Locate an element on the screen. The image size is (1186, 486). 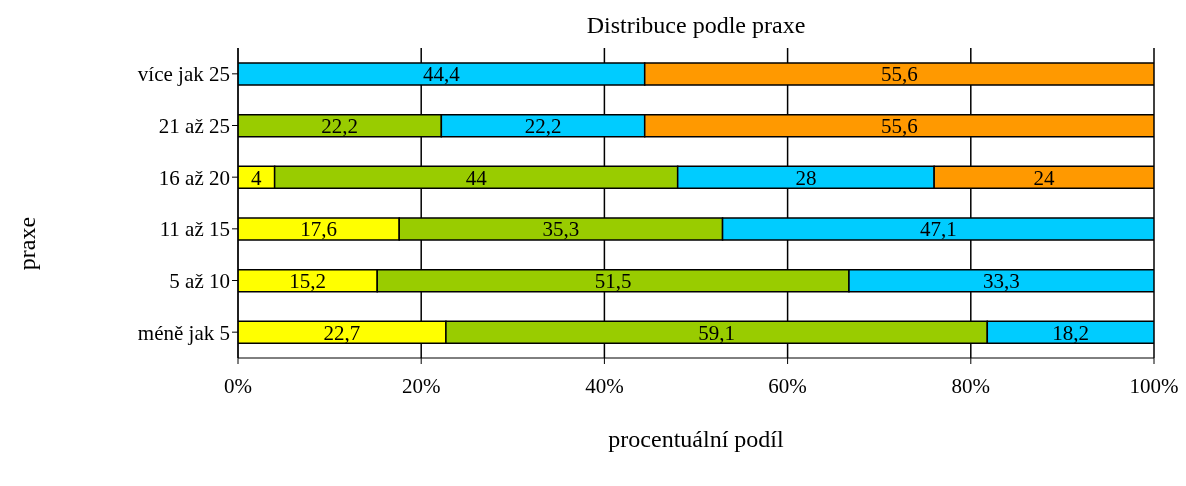
data-label: 24 is located at coordinates (1044, 177).